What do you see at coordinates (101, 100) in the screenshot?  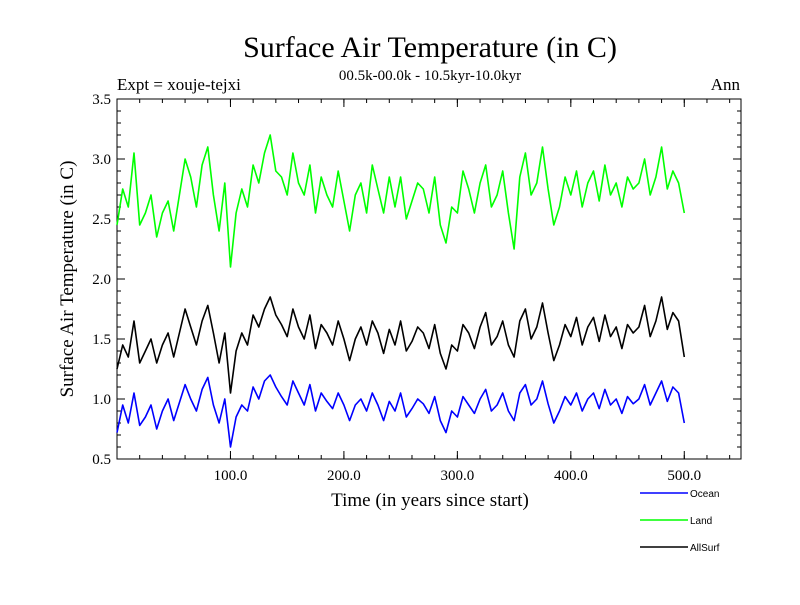 I see `y-tick-label: 3.5` at bounding box center [101, 100].